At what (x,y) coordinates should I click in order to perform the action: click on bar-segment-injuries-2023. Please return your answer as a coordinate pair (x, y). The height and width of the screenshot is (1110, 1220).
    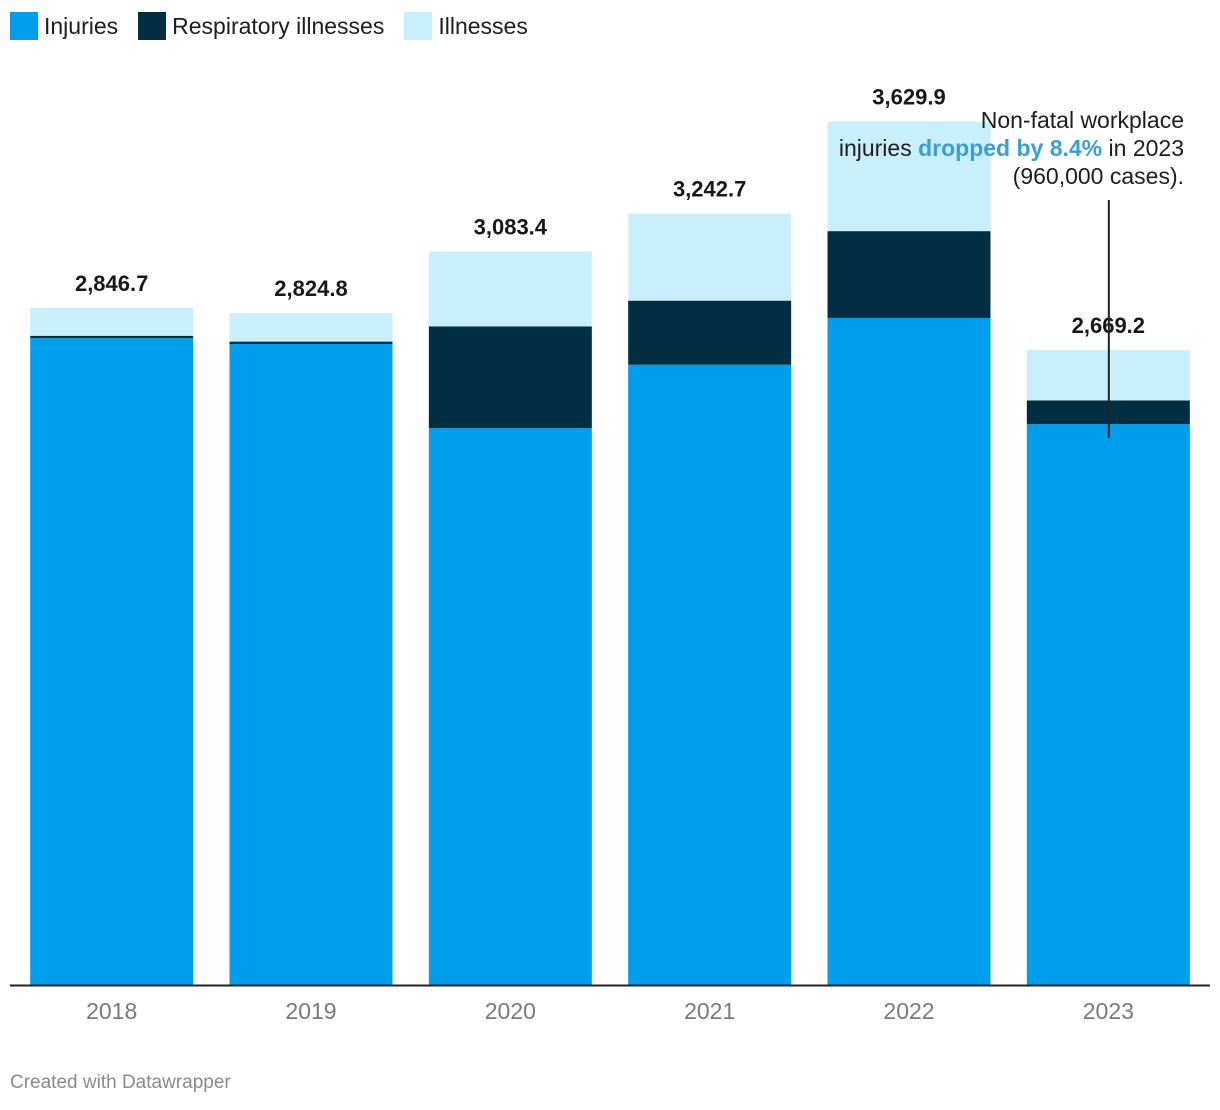
    Looking at the image, I should click on (1108, 704).